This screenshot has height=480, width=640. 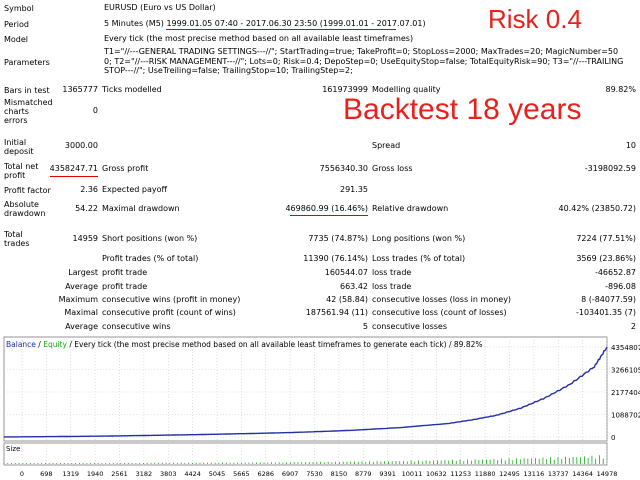 I want to click on bars-label: Bars in test, so click(x=27, y=90).